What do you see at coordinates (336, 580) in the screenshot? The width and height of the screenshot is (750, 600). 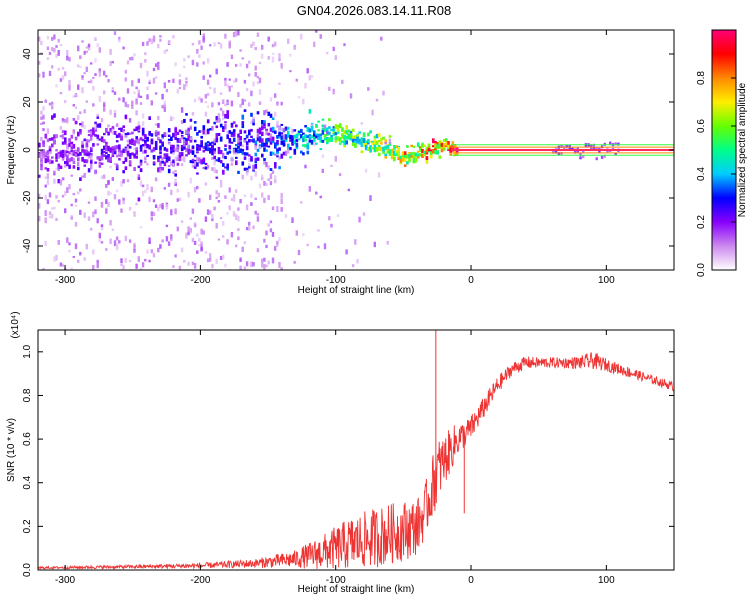 I see `x-tick-label: -100` at bounding box center [336, 580].